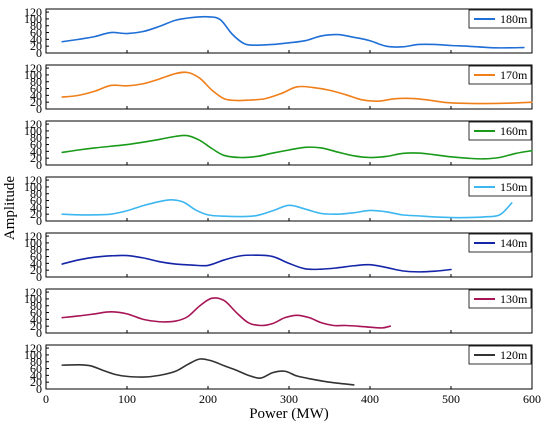 The height and width of the screenshot is (430, 550). Describe the element at coordinates (287, 209) in the screenshot. I see `series-line-150m` at that location.